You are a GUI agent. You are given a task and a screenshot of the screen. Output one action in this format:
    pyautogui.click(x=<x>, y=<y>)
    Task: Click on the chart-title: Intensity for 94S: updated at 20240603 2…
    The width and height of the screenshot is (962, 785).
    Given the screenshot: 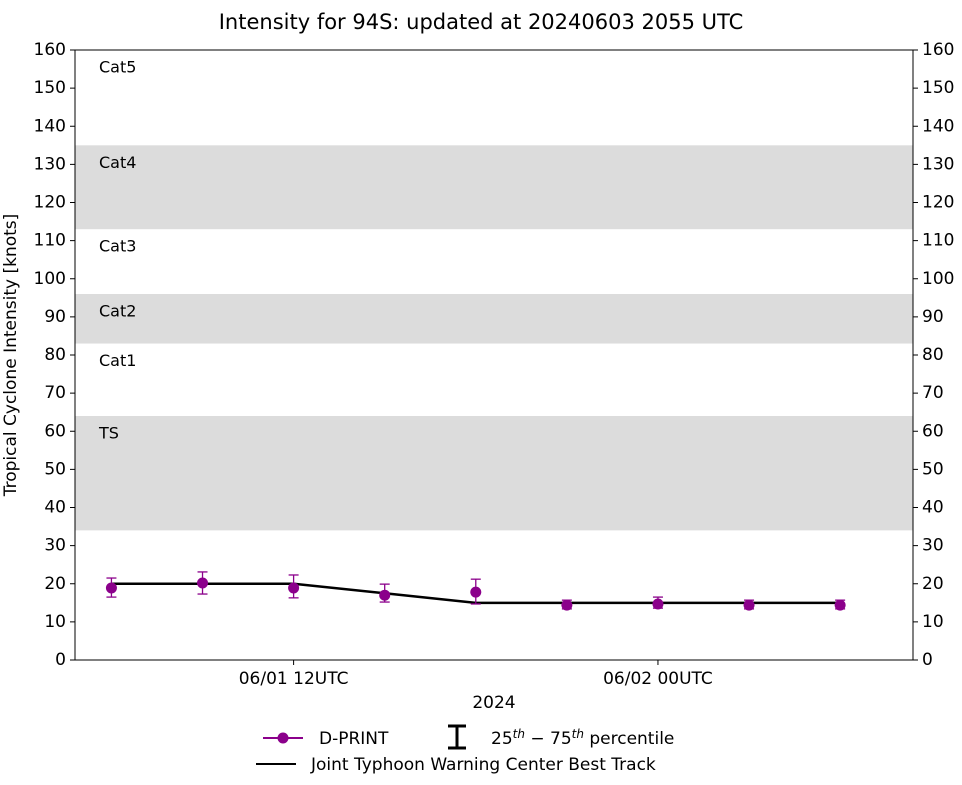 What is the action you would take?
    pyautogui.click(x=481, y=22)
    